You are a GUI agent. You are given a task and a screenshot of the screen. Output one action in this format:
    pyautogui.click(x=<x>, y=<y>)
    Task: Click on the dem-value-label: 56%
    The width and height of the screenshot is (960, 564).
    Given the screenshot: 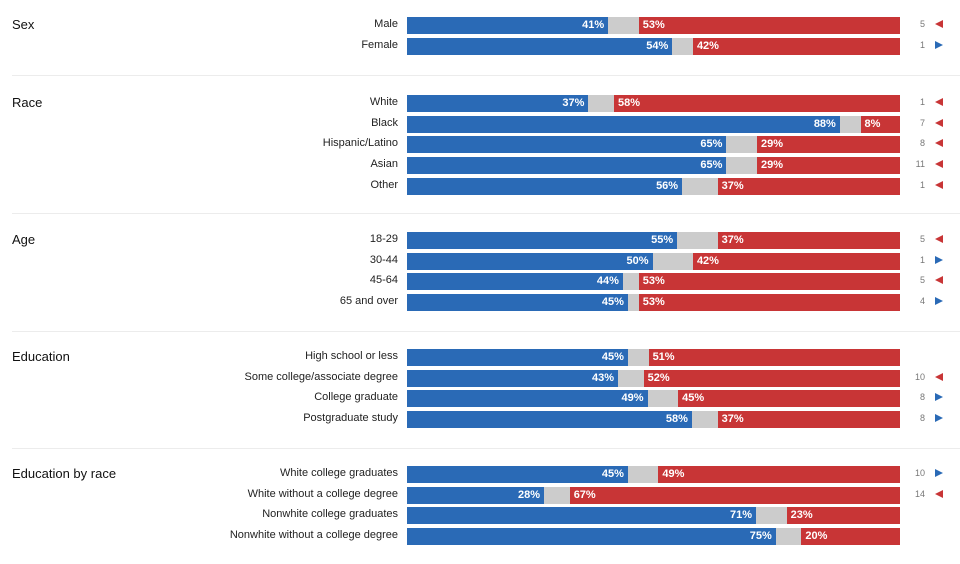 What is the action you would take?
    pyautogui.click(x=667, y=185)
    